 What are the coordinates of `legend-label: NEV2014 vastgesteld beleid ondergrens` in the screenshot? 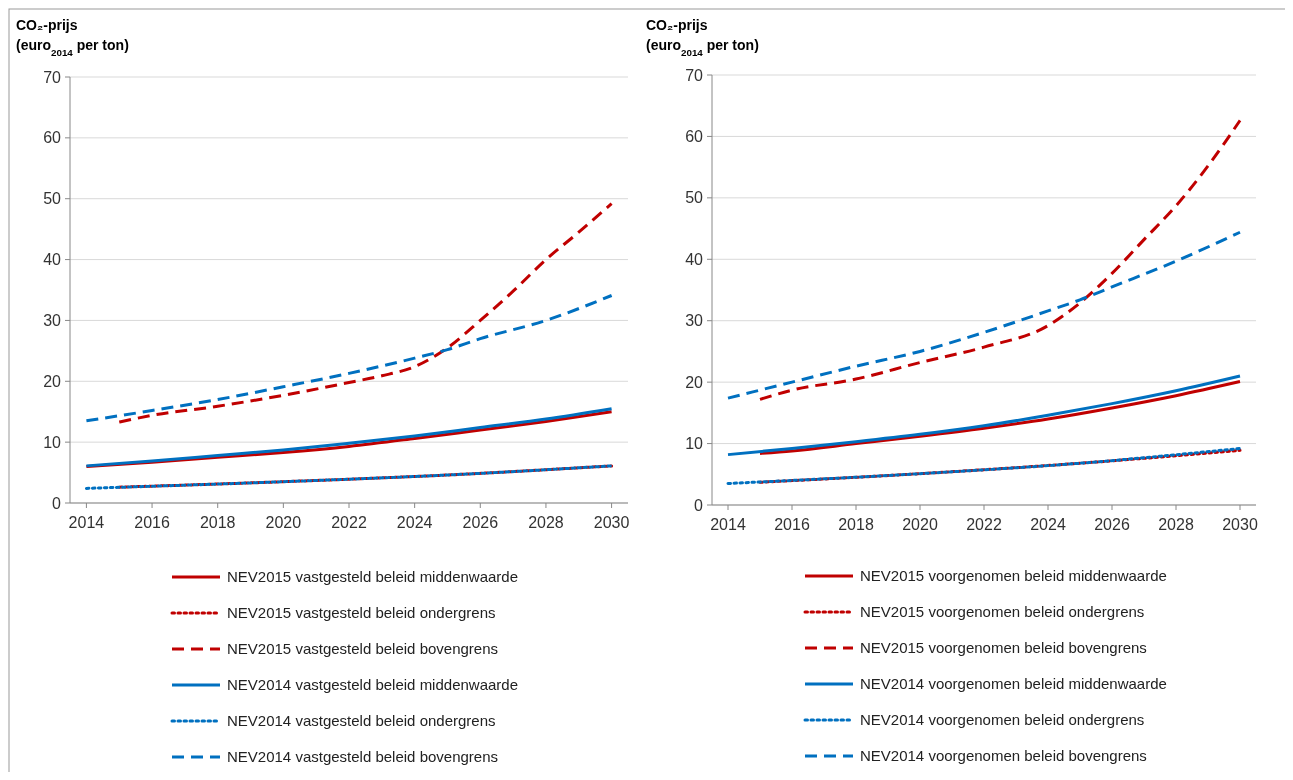 It's located at (361, 721).